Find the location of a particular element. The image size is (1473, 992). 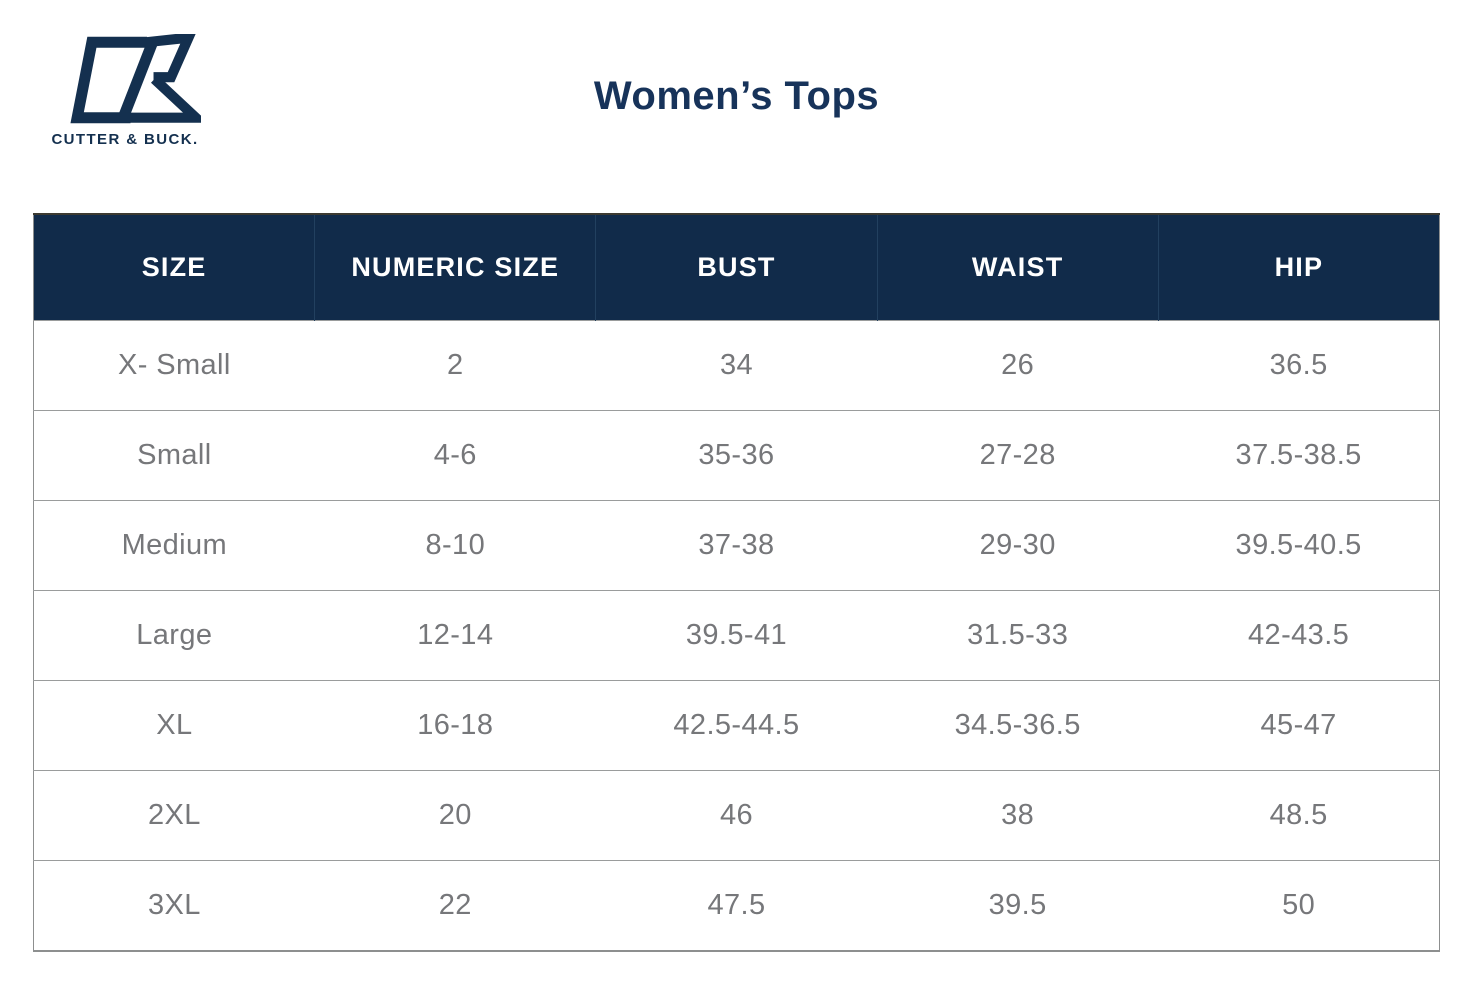

table-row: Small 4-6 35-36 27-28 37.5-38.5 is located at coordinates (736, 455).